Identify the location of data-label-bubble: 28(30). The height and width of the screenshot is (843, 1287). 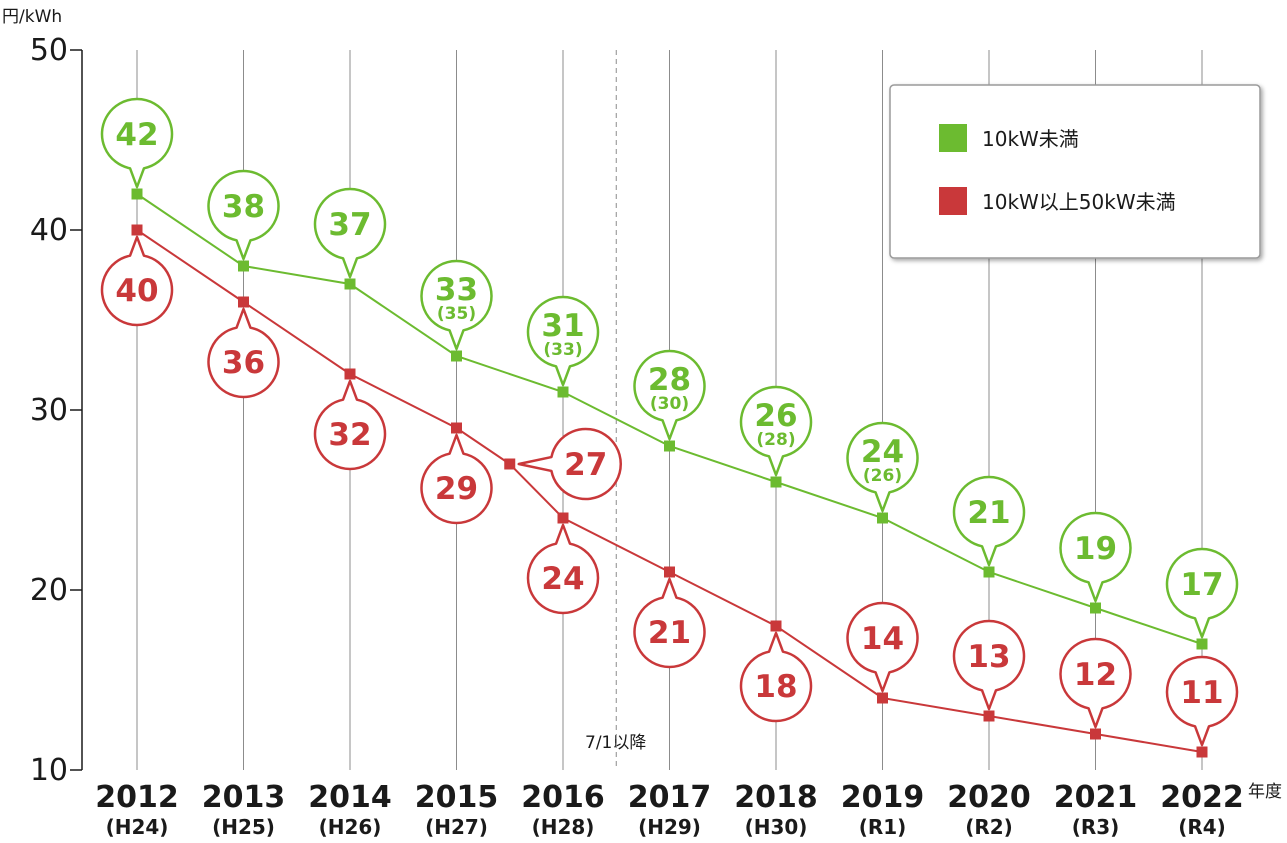
(669, 395).